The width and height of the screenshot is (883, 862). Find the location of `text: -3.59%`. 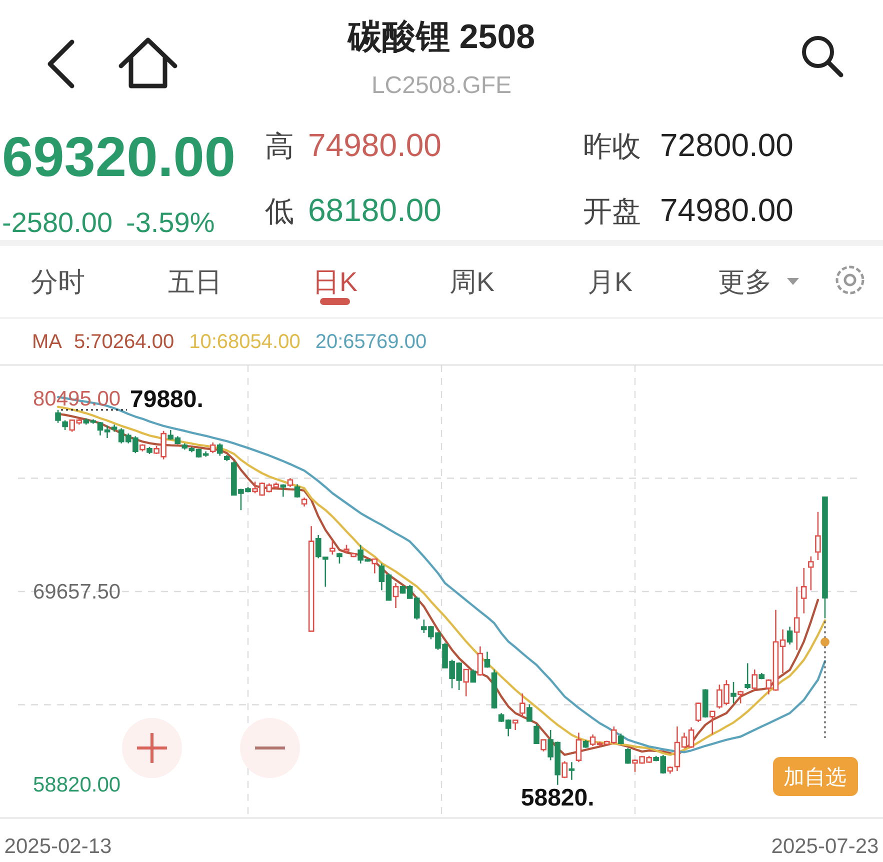

text: -3.59% is located at coordinates (170, 222).